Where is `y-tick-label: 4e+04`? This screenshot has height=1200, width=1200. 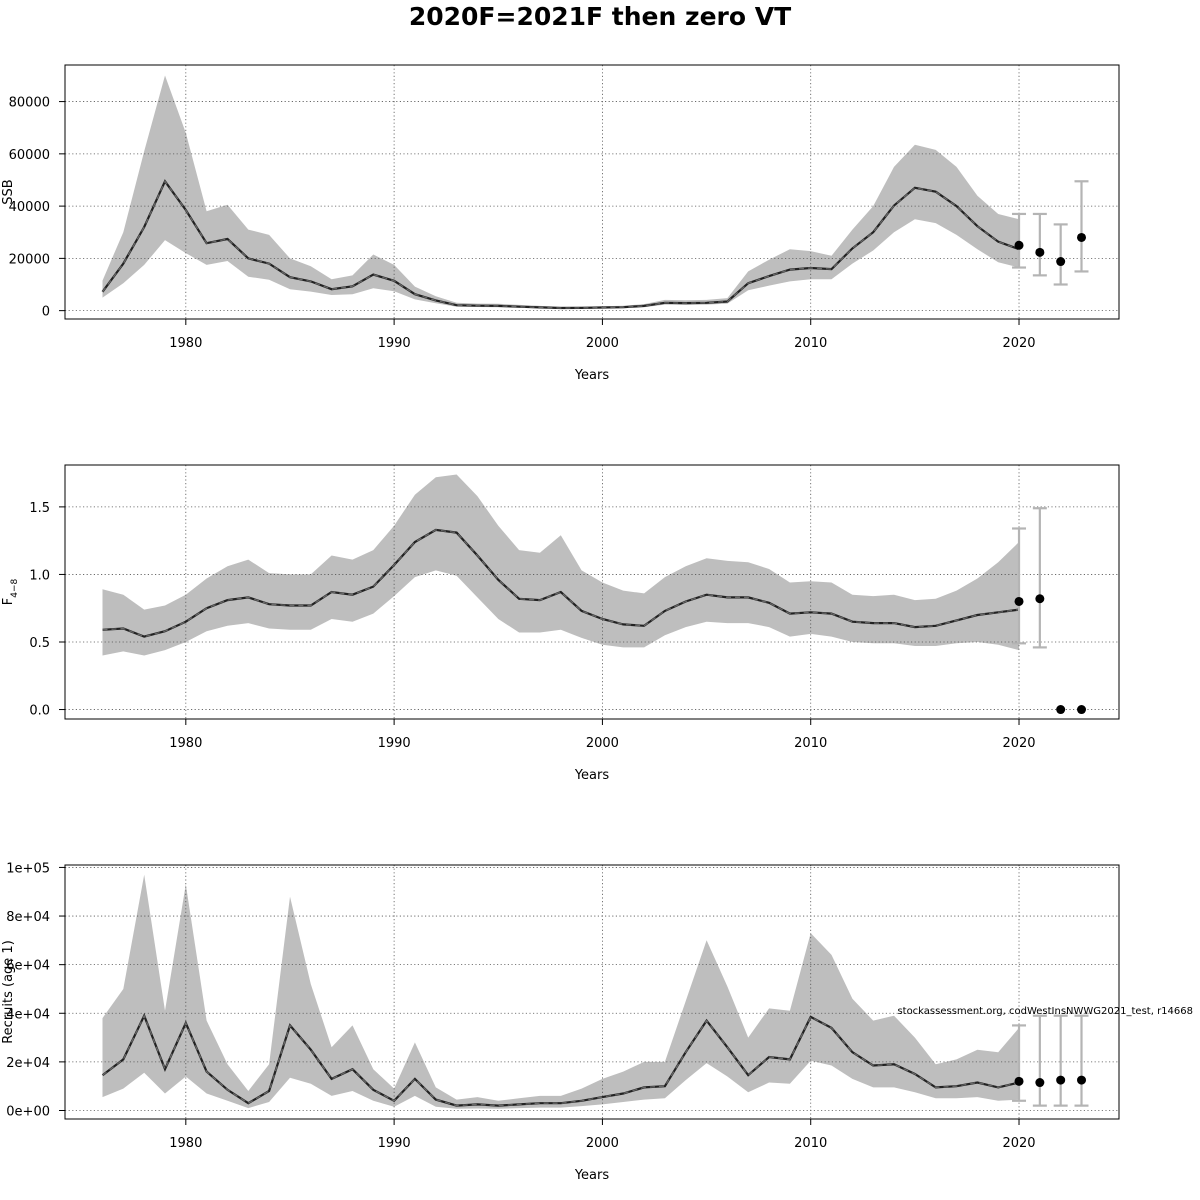
y-tick-label: 4e+04 is located at coordinates (28, 1014).